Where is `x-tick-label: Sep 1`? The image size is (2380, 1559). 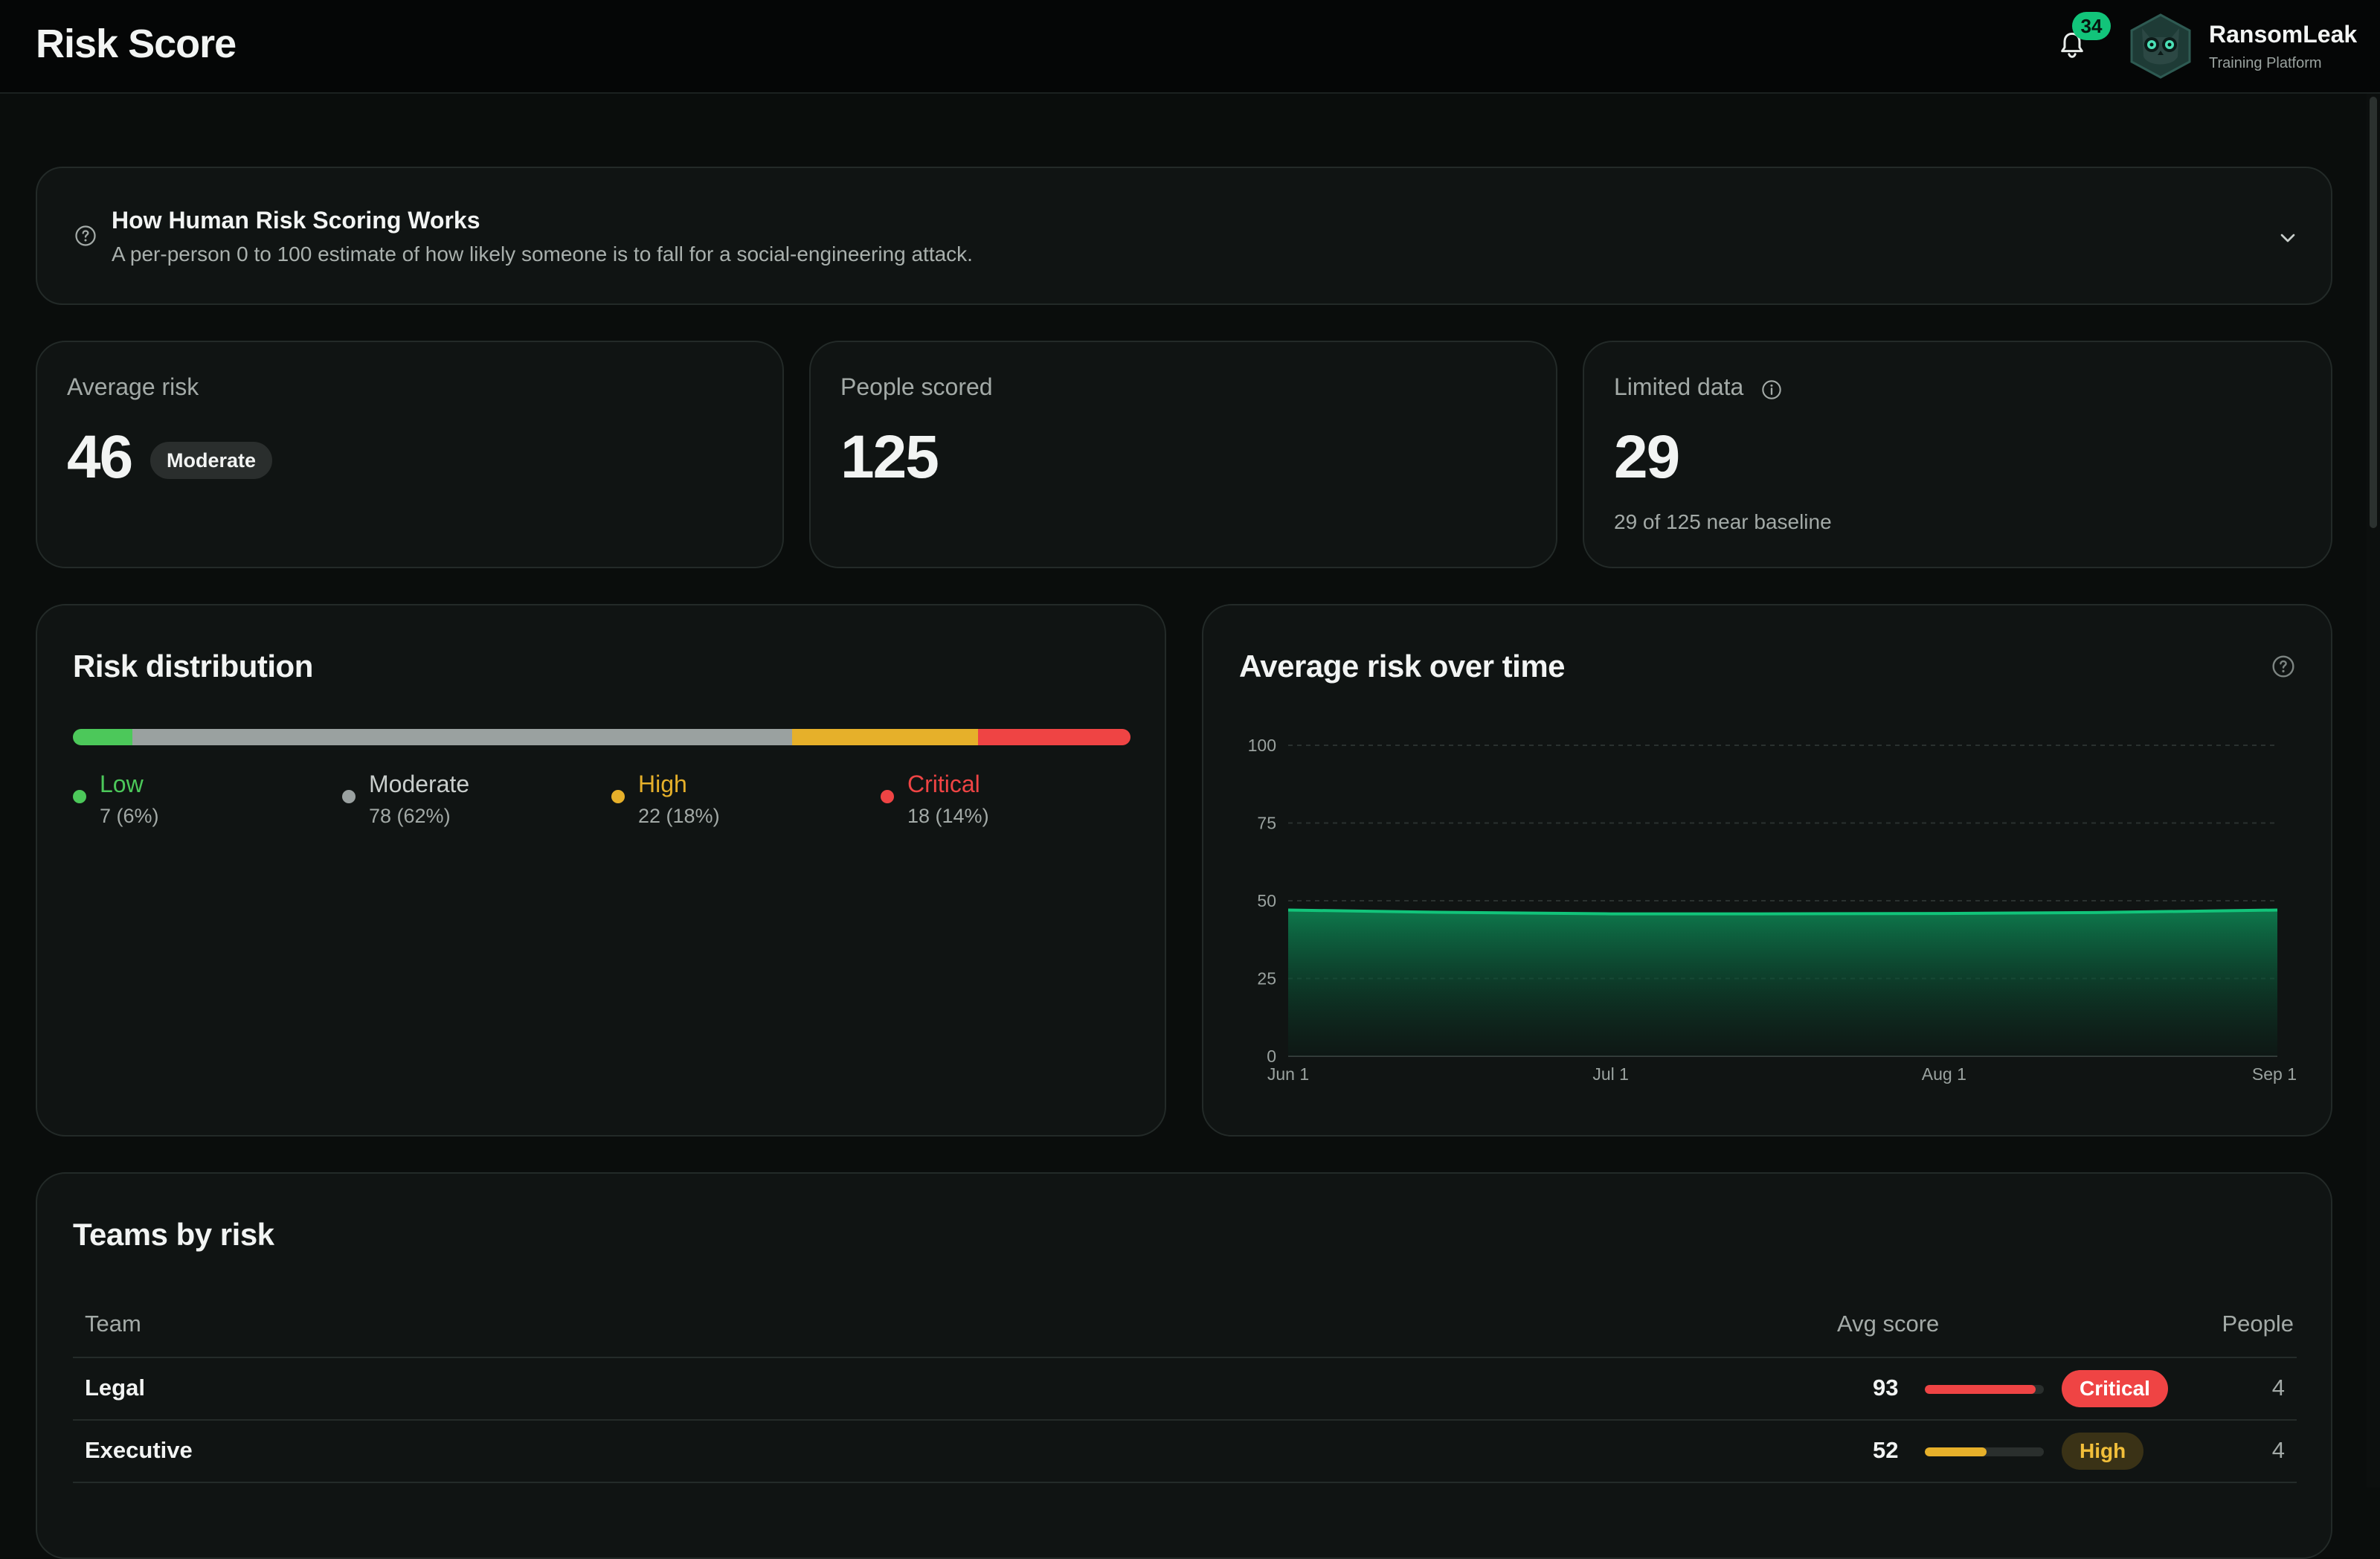 x-tick-label: Sep 1 is located at coordinates (2275, 1074).